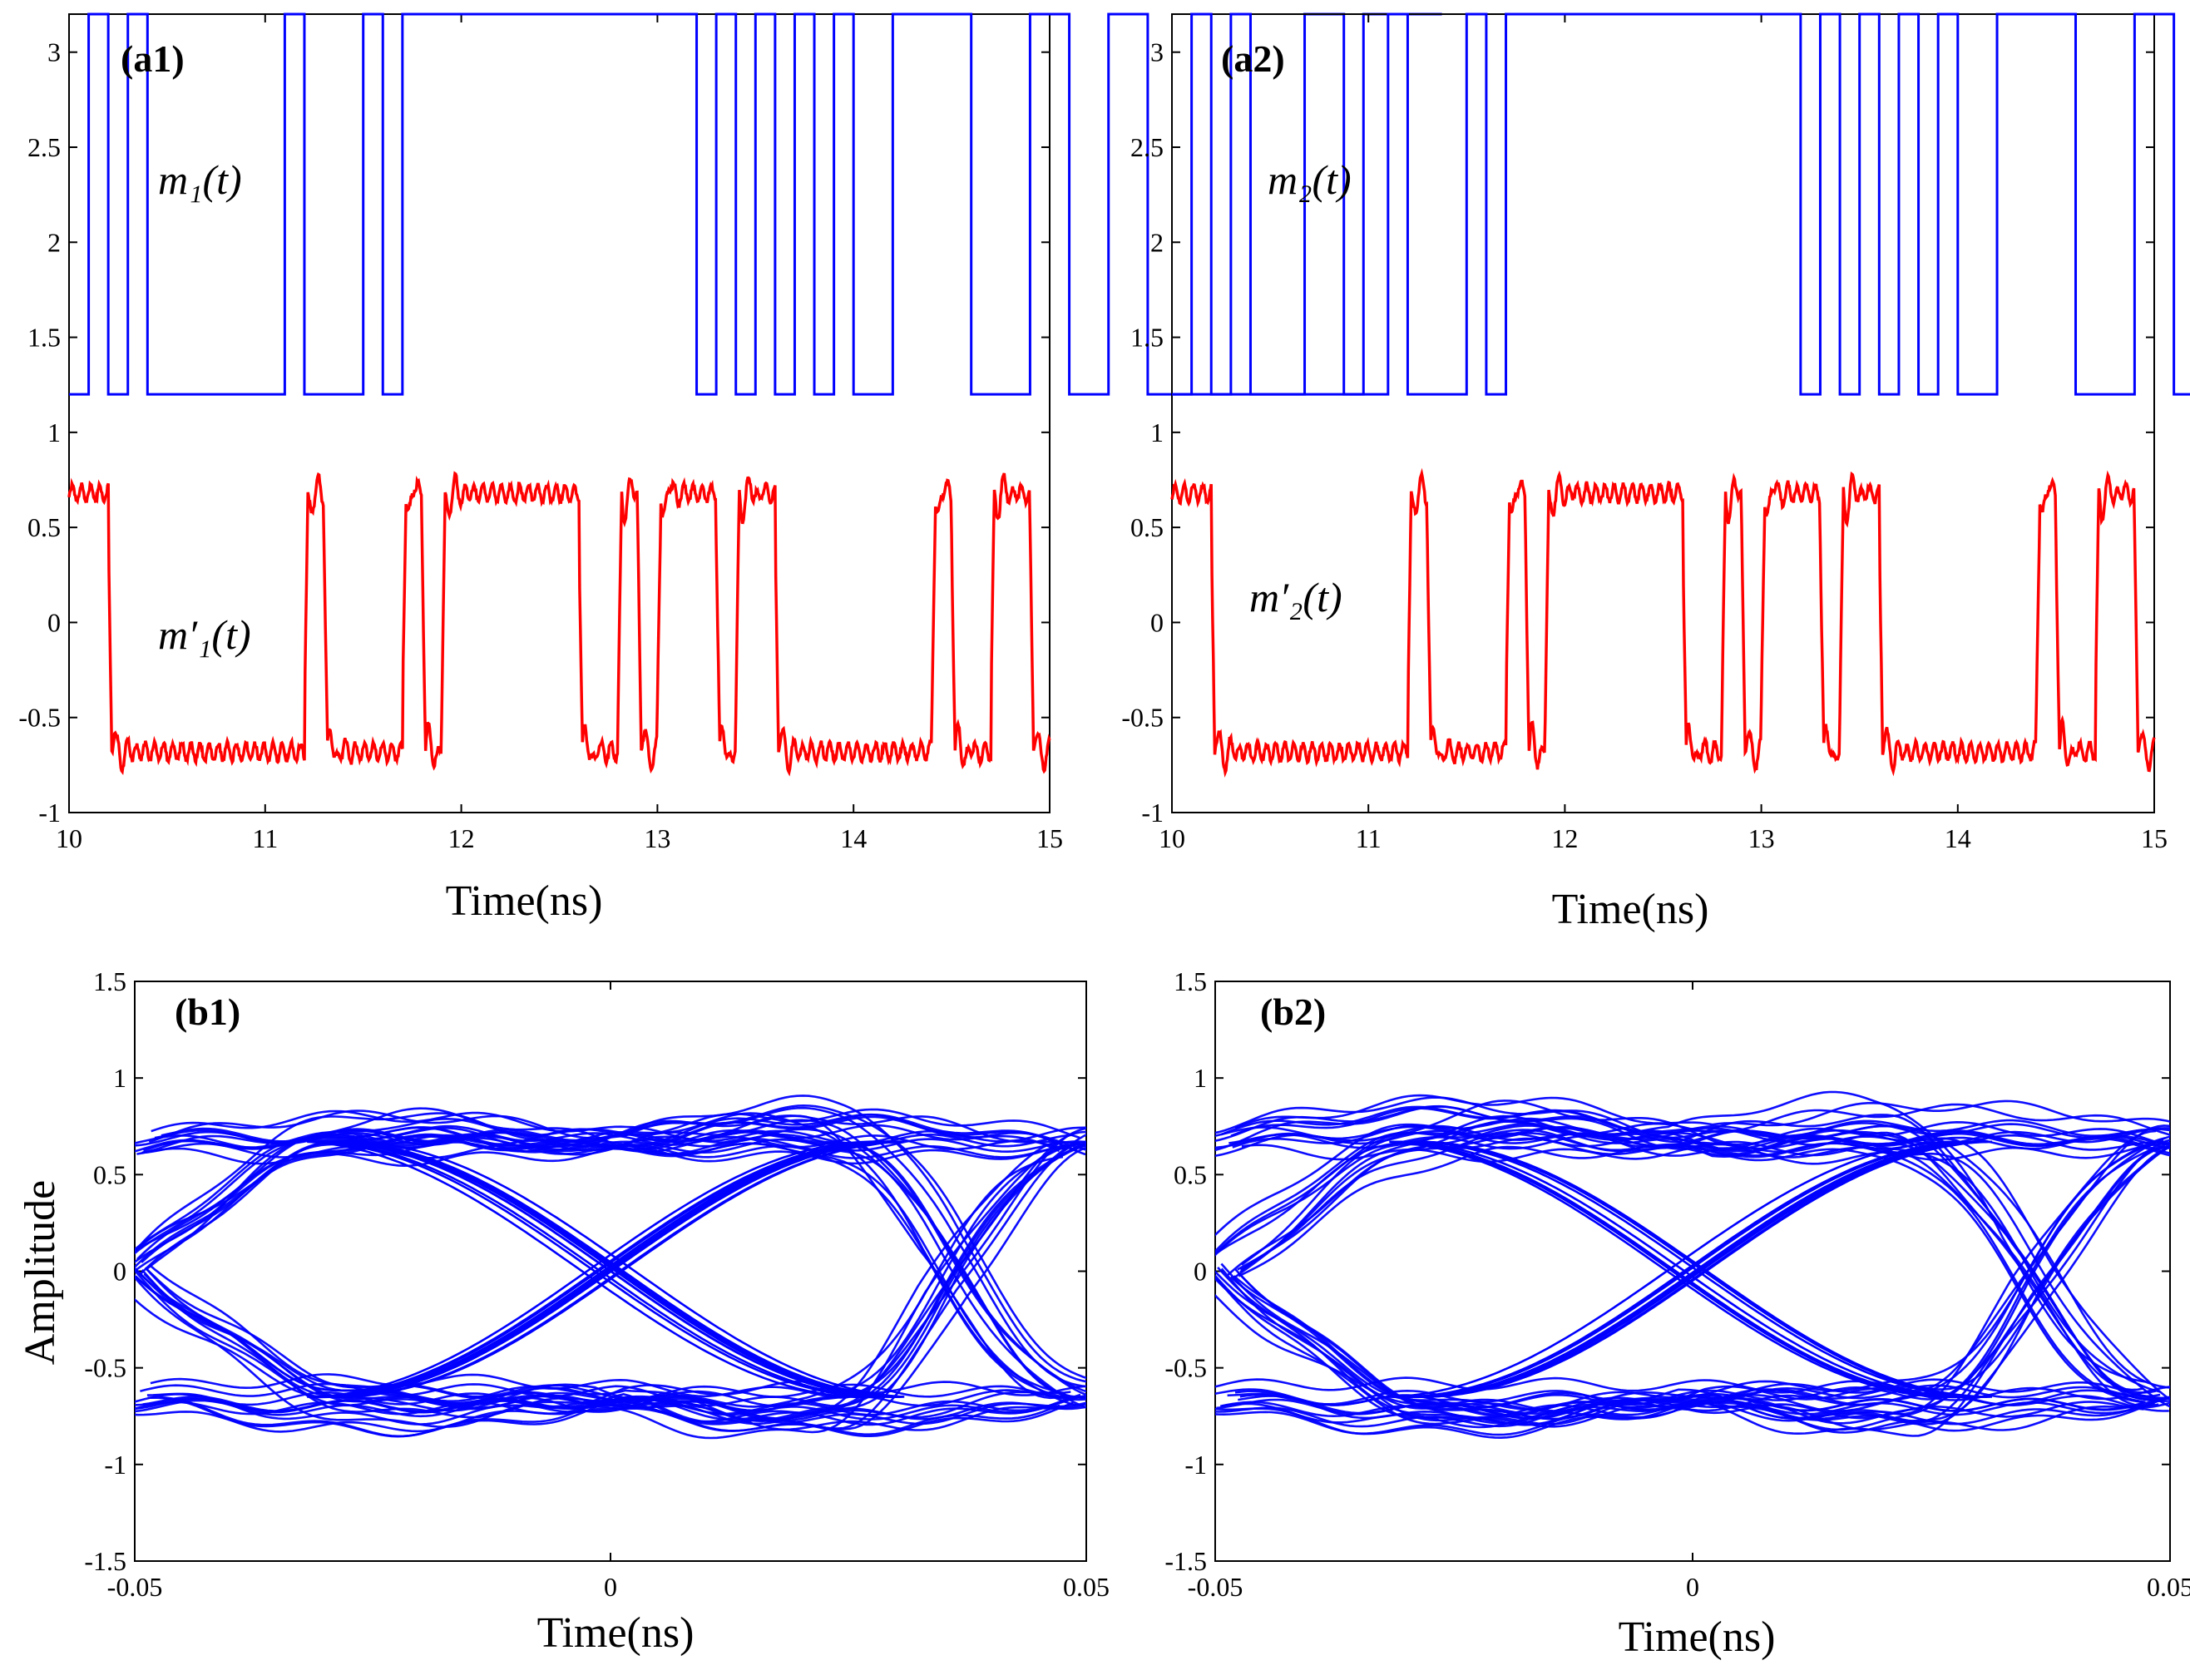  I want to click on series-line-m'1(t), so click(559, 624).